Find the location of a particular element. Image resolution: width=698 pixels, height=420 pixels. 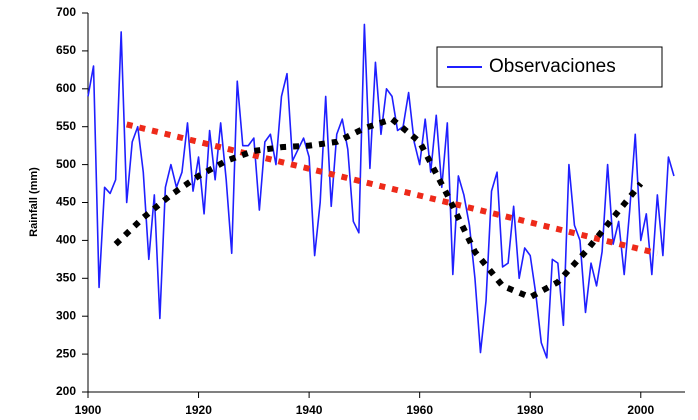

y-tick-label: 450 is located at coordinates (66, 202).